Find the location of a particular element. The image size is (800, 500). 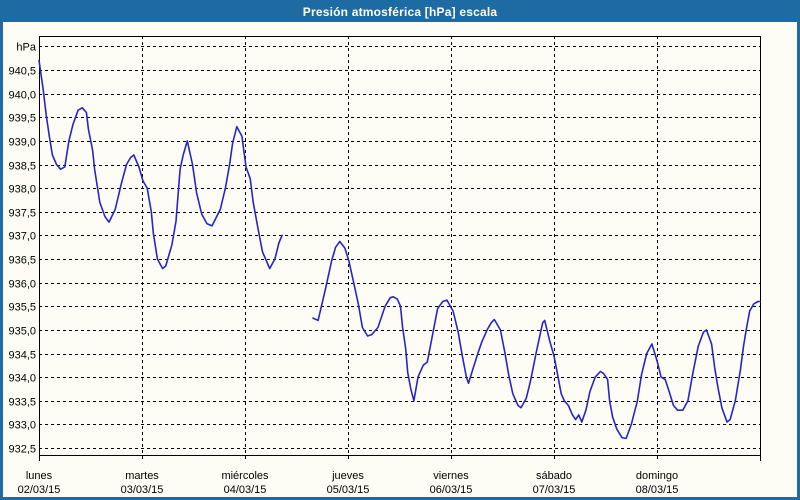

y-tick-label: 935,0 is located at coordinates (22, 332).